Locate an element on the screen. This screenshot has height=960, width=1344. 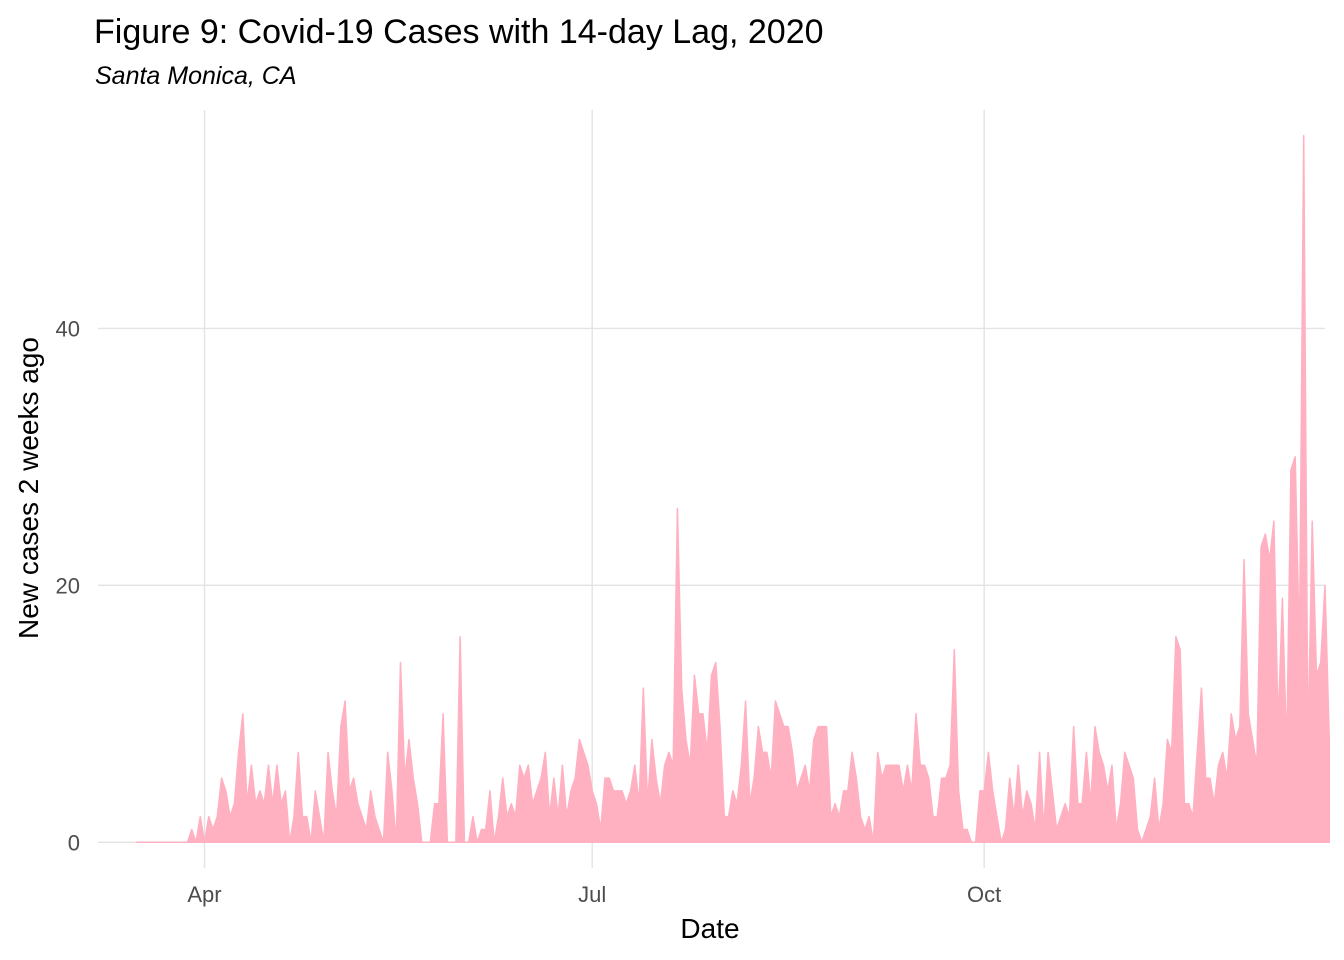
x-tick-labels: Apr Jul Oct is located at coordinates (594, 894).